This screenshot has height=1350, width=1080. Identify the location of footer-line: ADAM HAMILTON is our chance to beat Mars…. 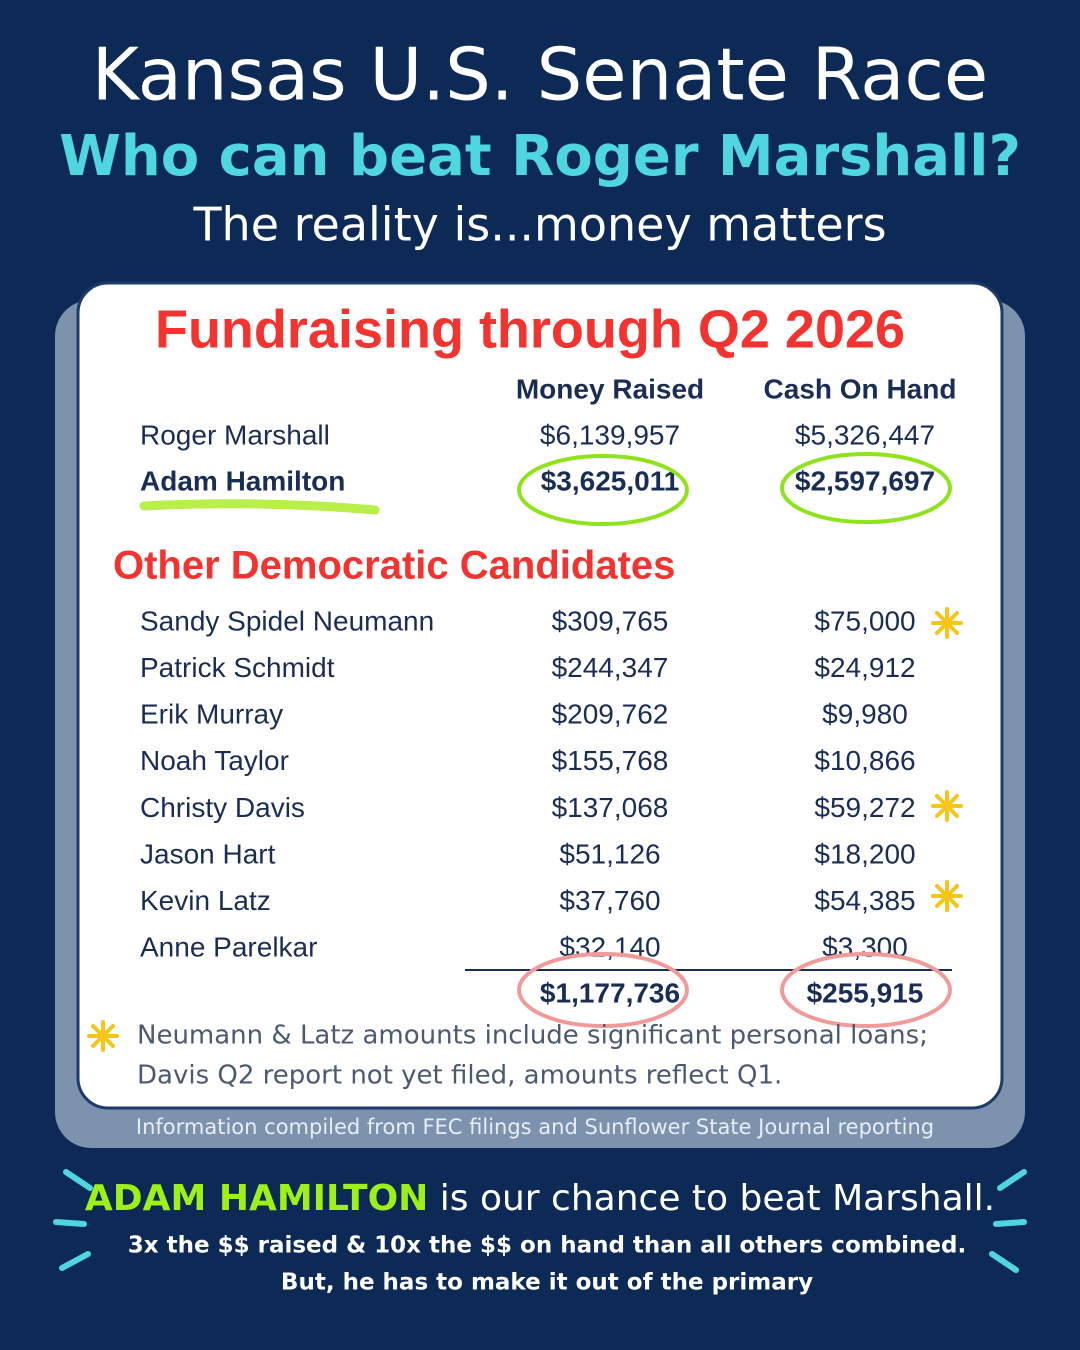
(540, 1198).